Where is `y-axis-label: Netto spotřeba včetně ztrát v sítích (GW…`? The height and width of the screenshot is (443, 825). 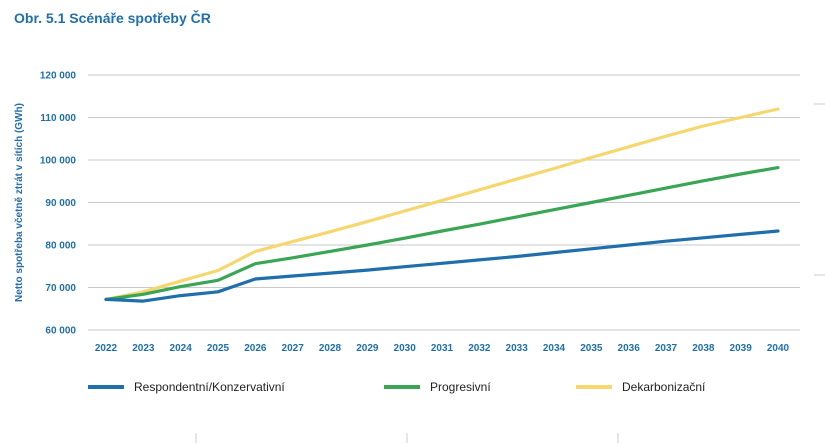
y-axis-label: Netto spotřeba včetně ztrát v sítích (GW… is located at coordinates (19, 202).